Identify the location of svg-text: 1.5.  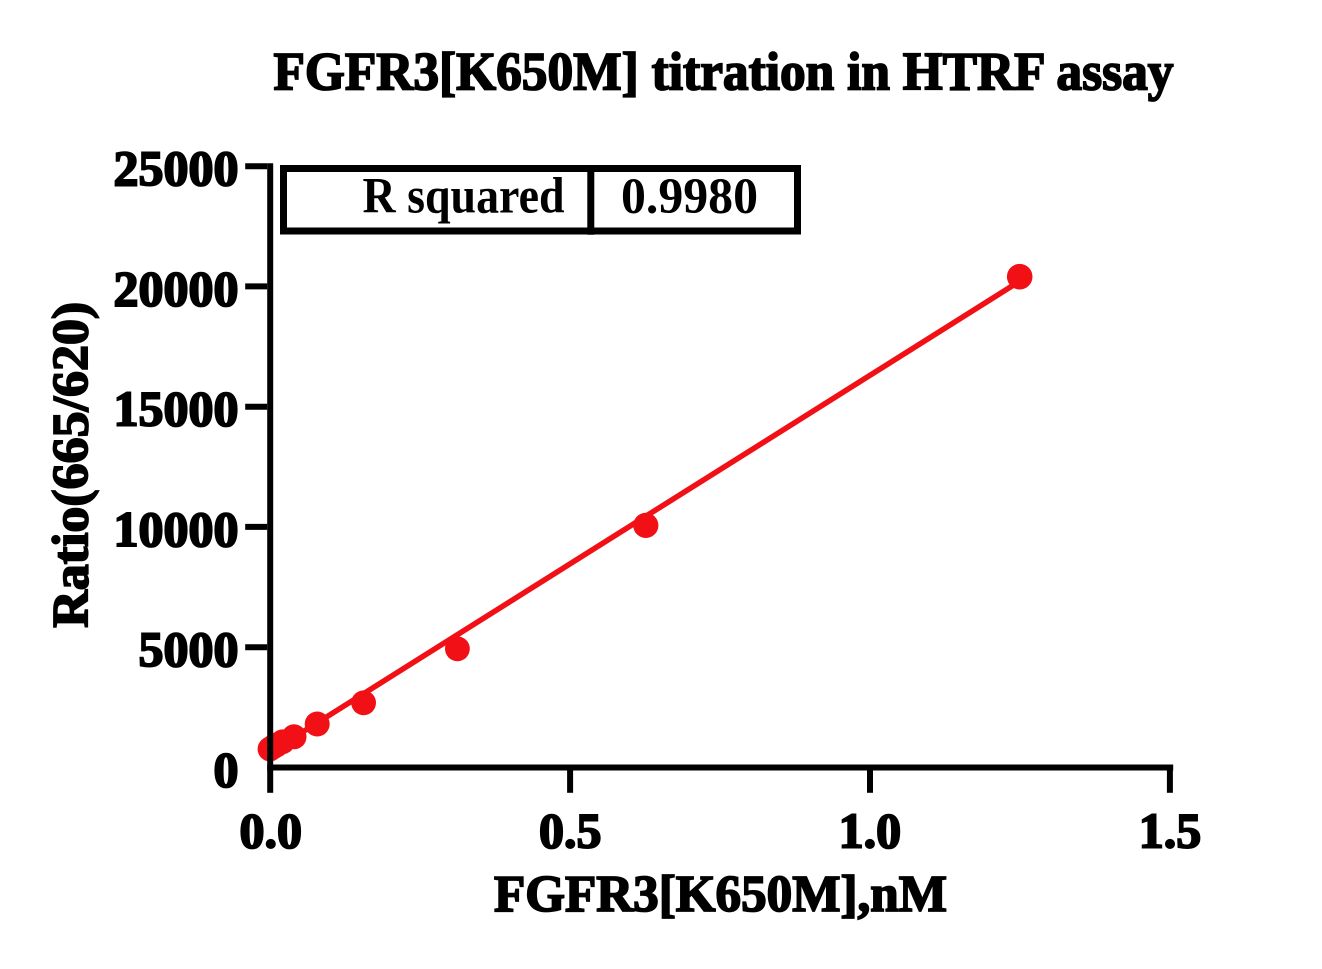
(1170, 831).